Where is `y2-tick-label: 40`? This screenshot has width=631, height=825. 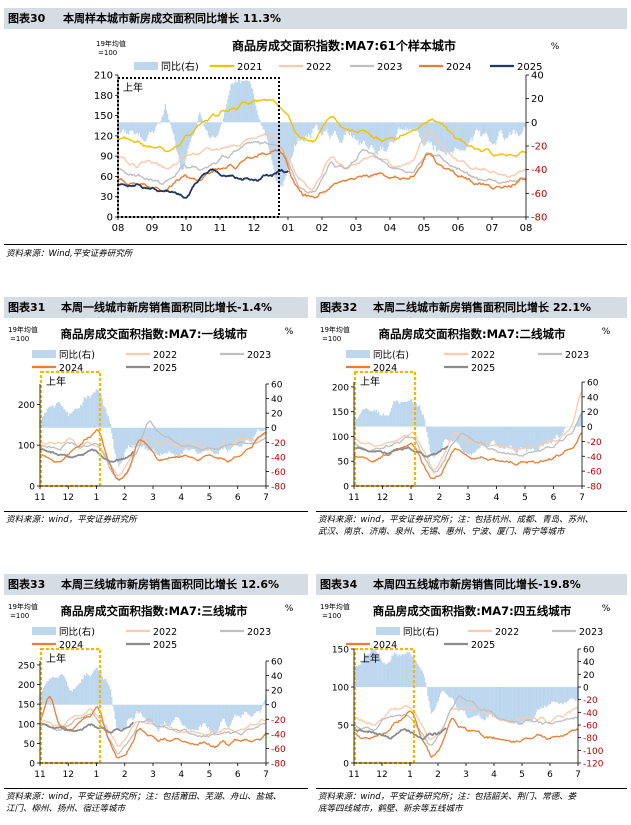
y2-tick-label: 40 is located at coordinates (277, 677).